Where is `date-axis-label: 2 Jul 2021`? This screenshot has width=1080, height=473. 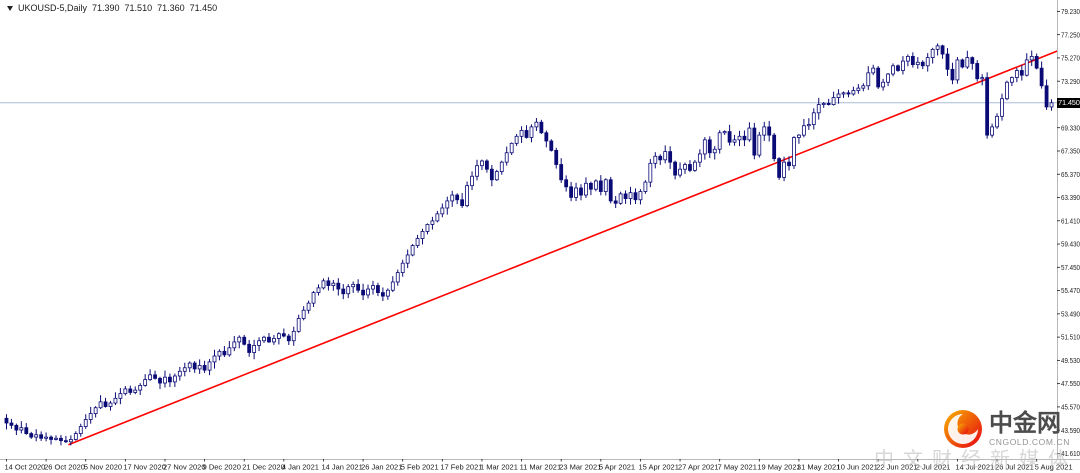
date-axis-label: 2 Jul 2021 is located at coordinates (933, 467).